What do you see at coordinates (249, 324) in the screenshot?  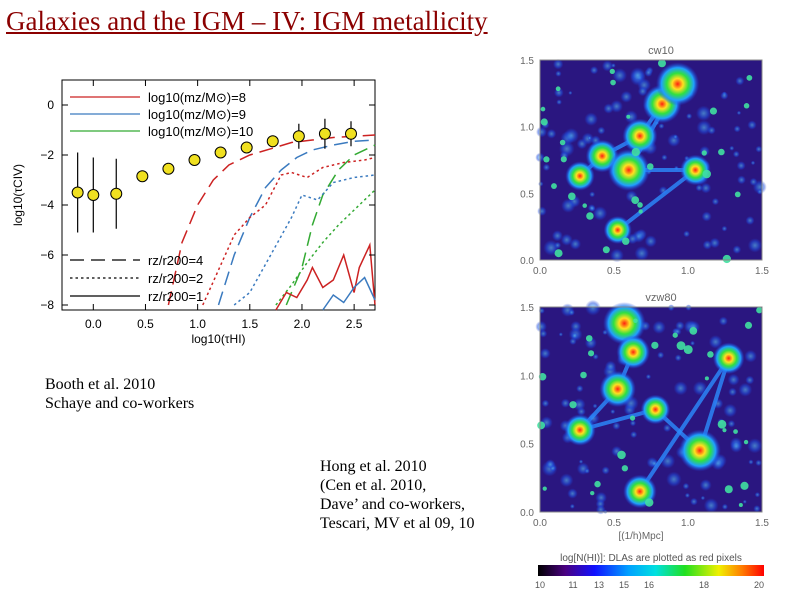 I see `x-tick-label: 1.5` at bounding box center [249, 324].